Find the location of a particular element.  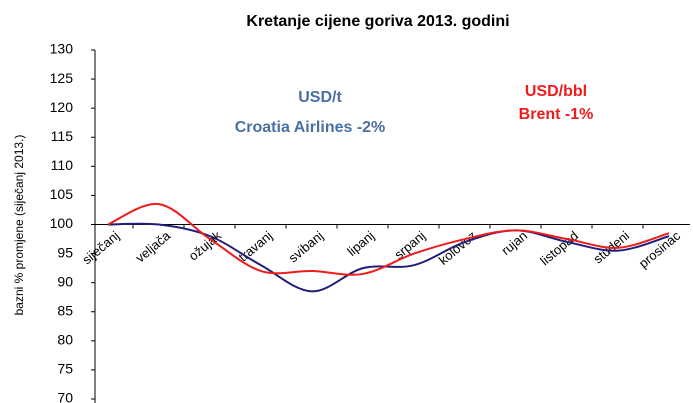

annotation: Croatia Airlines -2% is located at coordinates (310, 127).